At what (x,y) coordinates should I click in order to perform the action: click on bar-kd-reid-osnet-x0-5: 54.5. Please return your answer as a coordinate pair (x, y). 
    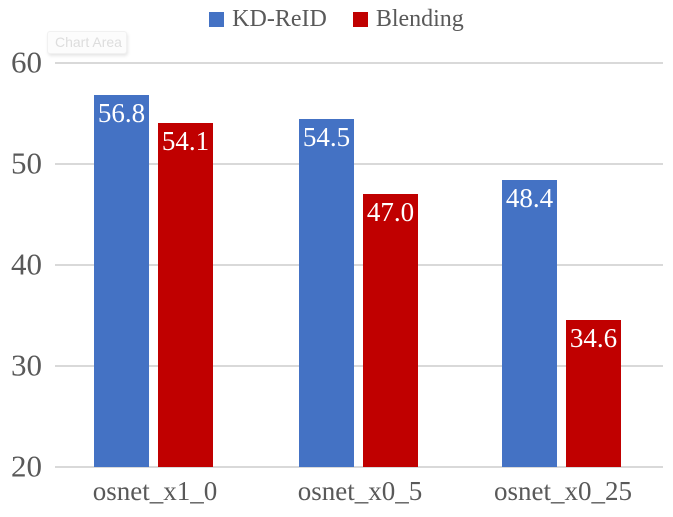
    Looking at the image, I should click on (326, 293).